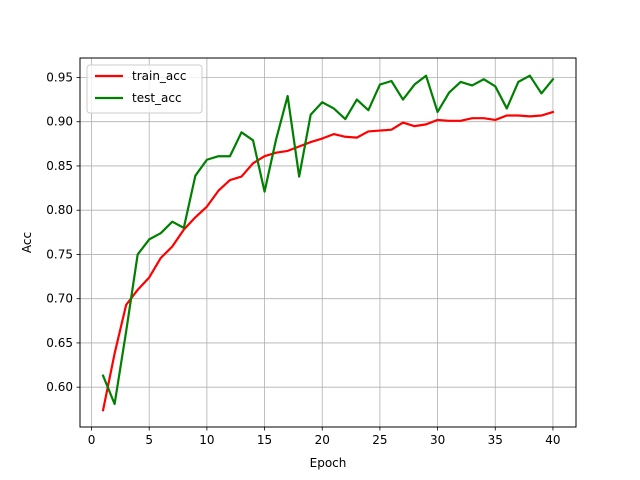 This screenshot has height=480, width=640. Describe the element at coordinates (59, 122) in the screenshot. I see `y-tick-label: 0.90` at that location.